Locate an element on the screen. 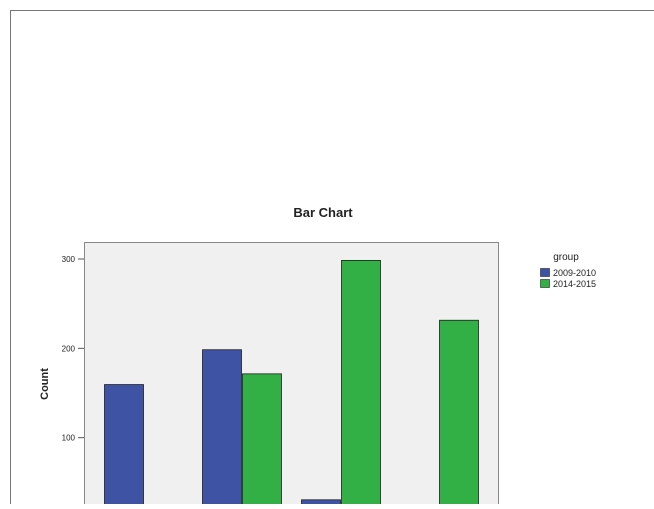 This screenshot has height=509, width=654. legend-label: 2009-2010 is located at coordinates (574, 273).